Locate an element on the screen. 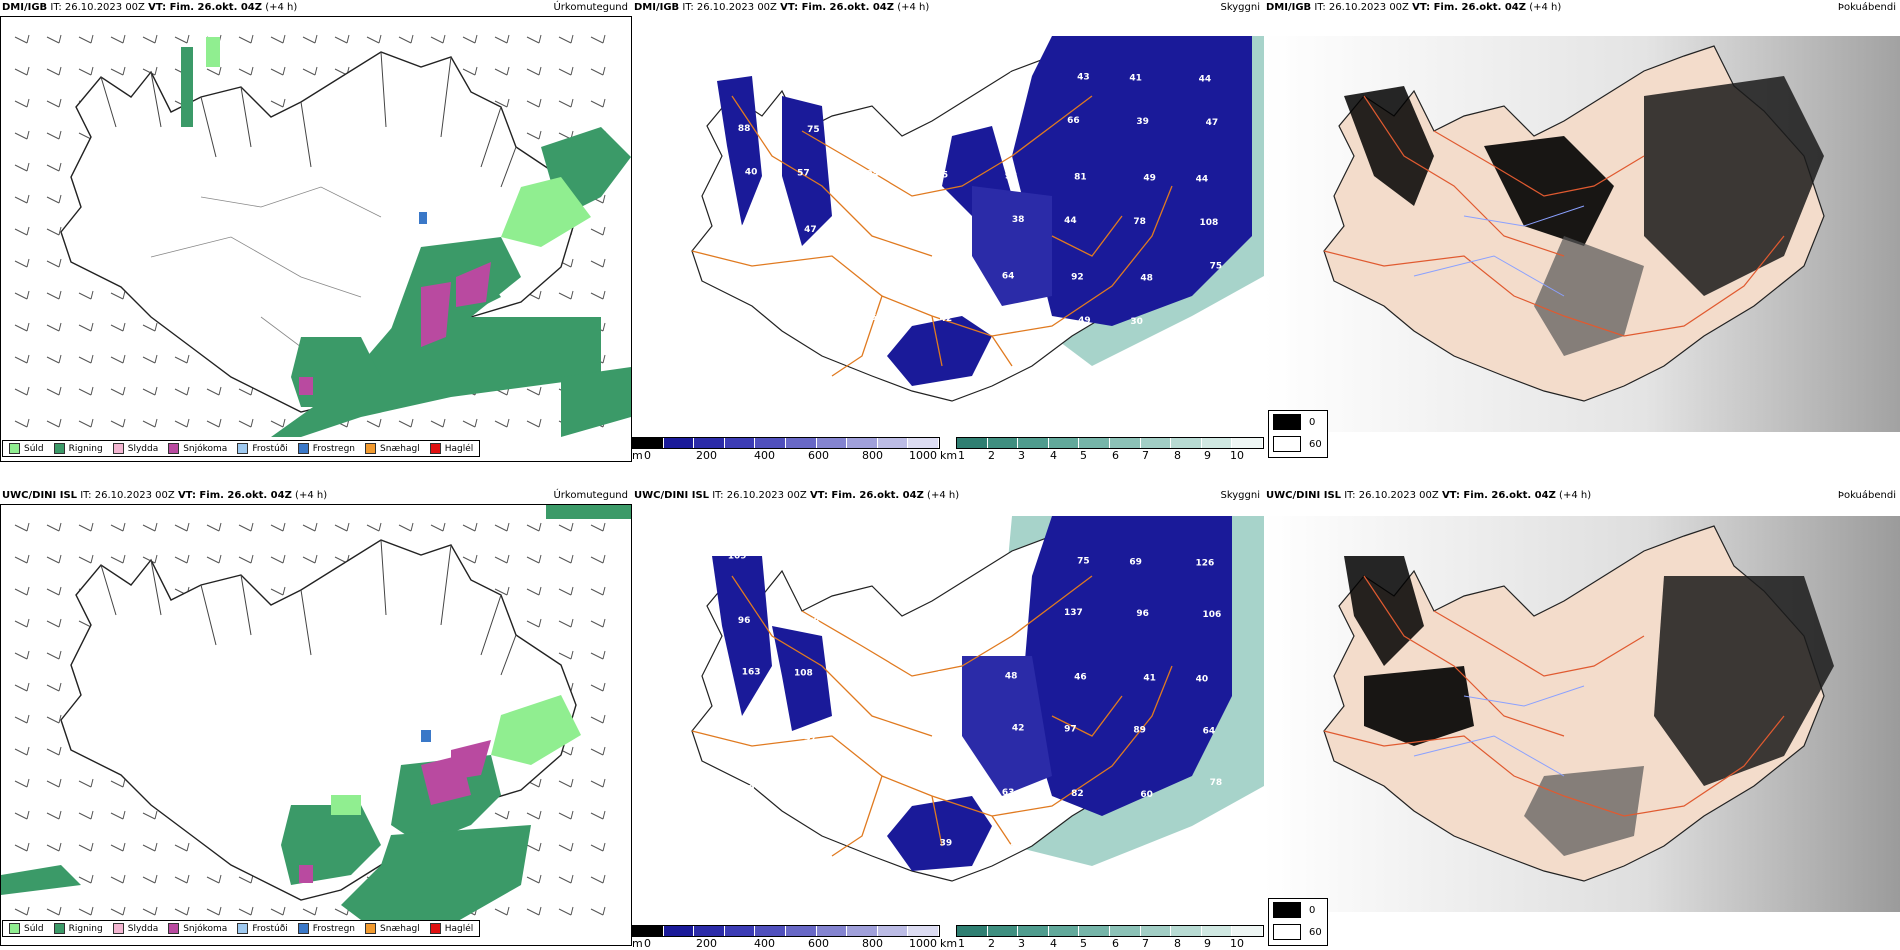 The image size is (1900, 950). dark-cloud-west is located at coordinates (742, 636).